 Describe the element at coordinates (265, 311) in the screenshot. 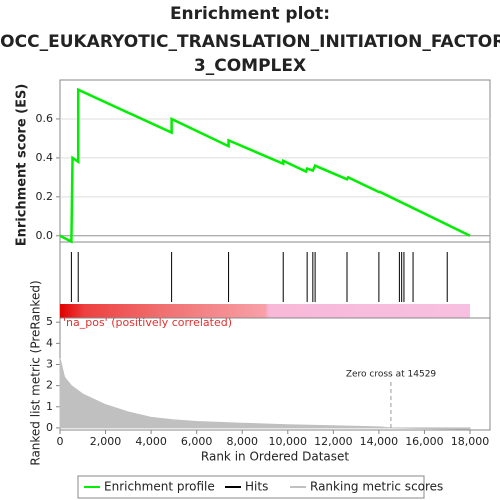

I see `ranking-color-band` at that location.